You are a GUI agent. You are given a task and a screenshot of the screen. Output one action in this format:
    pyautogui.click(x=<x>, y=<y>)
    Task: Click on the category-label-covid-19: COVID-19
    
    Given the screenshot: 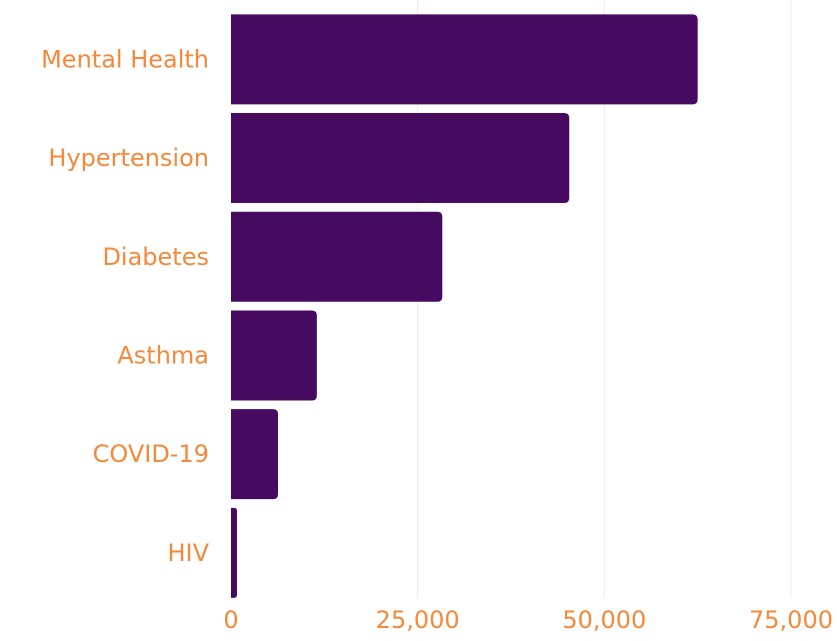 What is the action you would take?
    pyautogui.click(x=151, y=454)
    